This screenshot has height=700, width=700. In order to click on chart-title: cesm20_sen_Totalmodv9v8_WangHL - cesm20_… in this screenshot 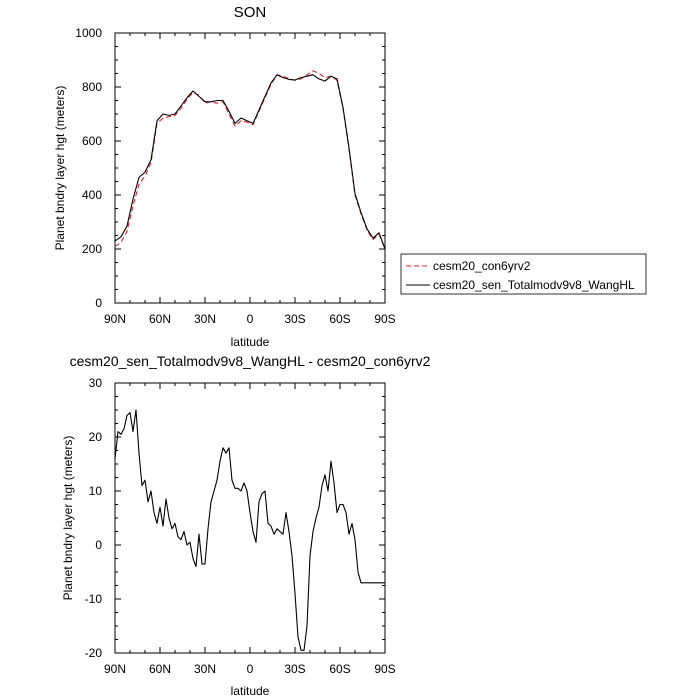, I will do `click(250, 361)`.